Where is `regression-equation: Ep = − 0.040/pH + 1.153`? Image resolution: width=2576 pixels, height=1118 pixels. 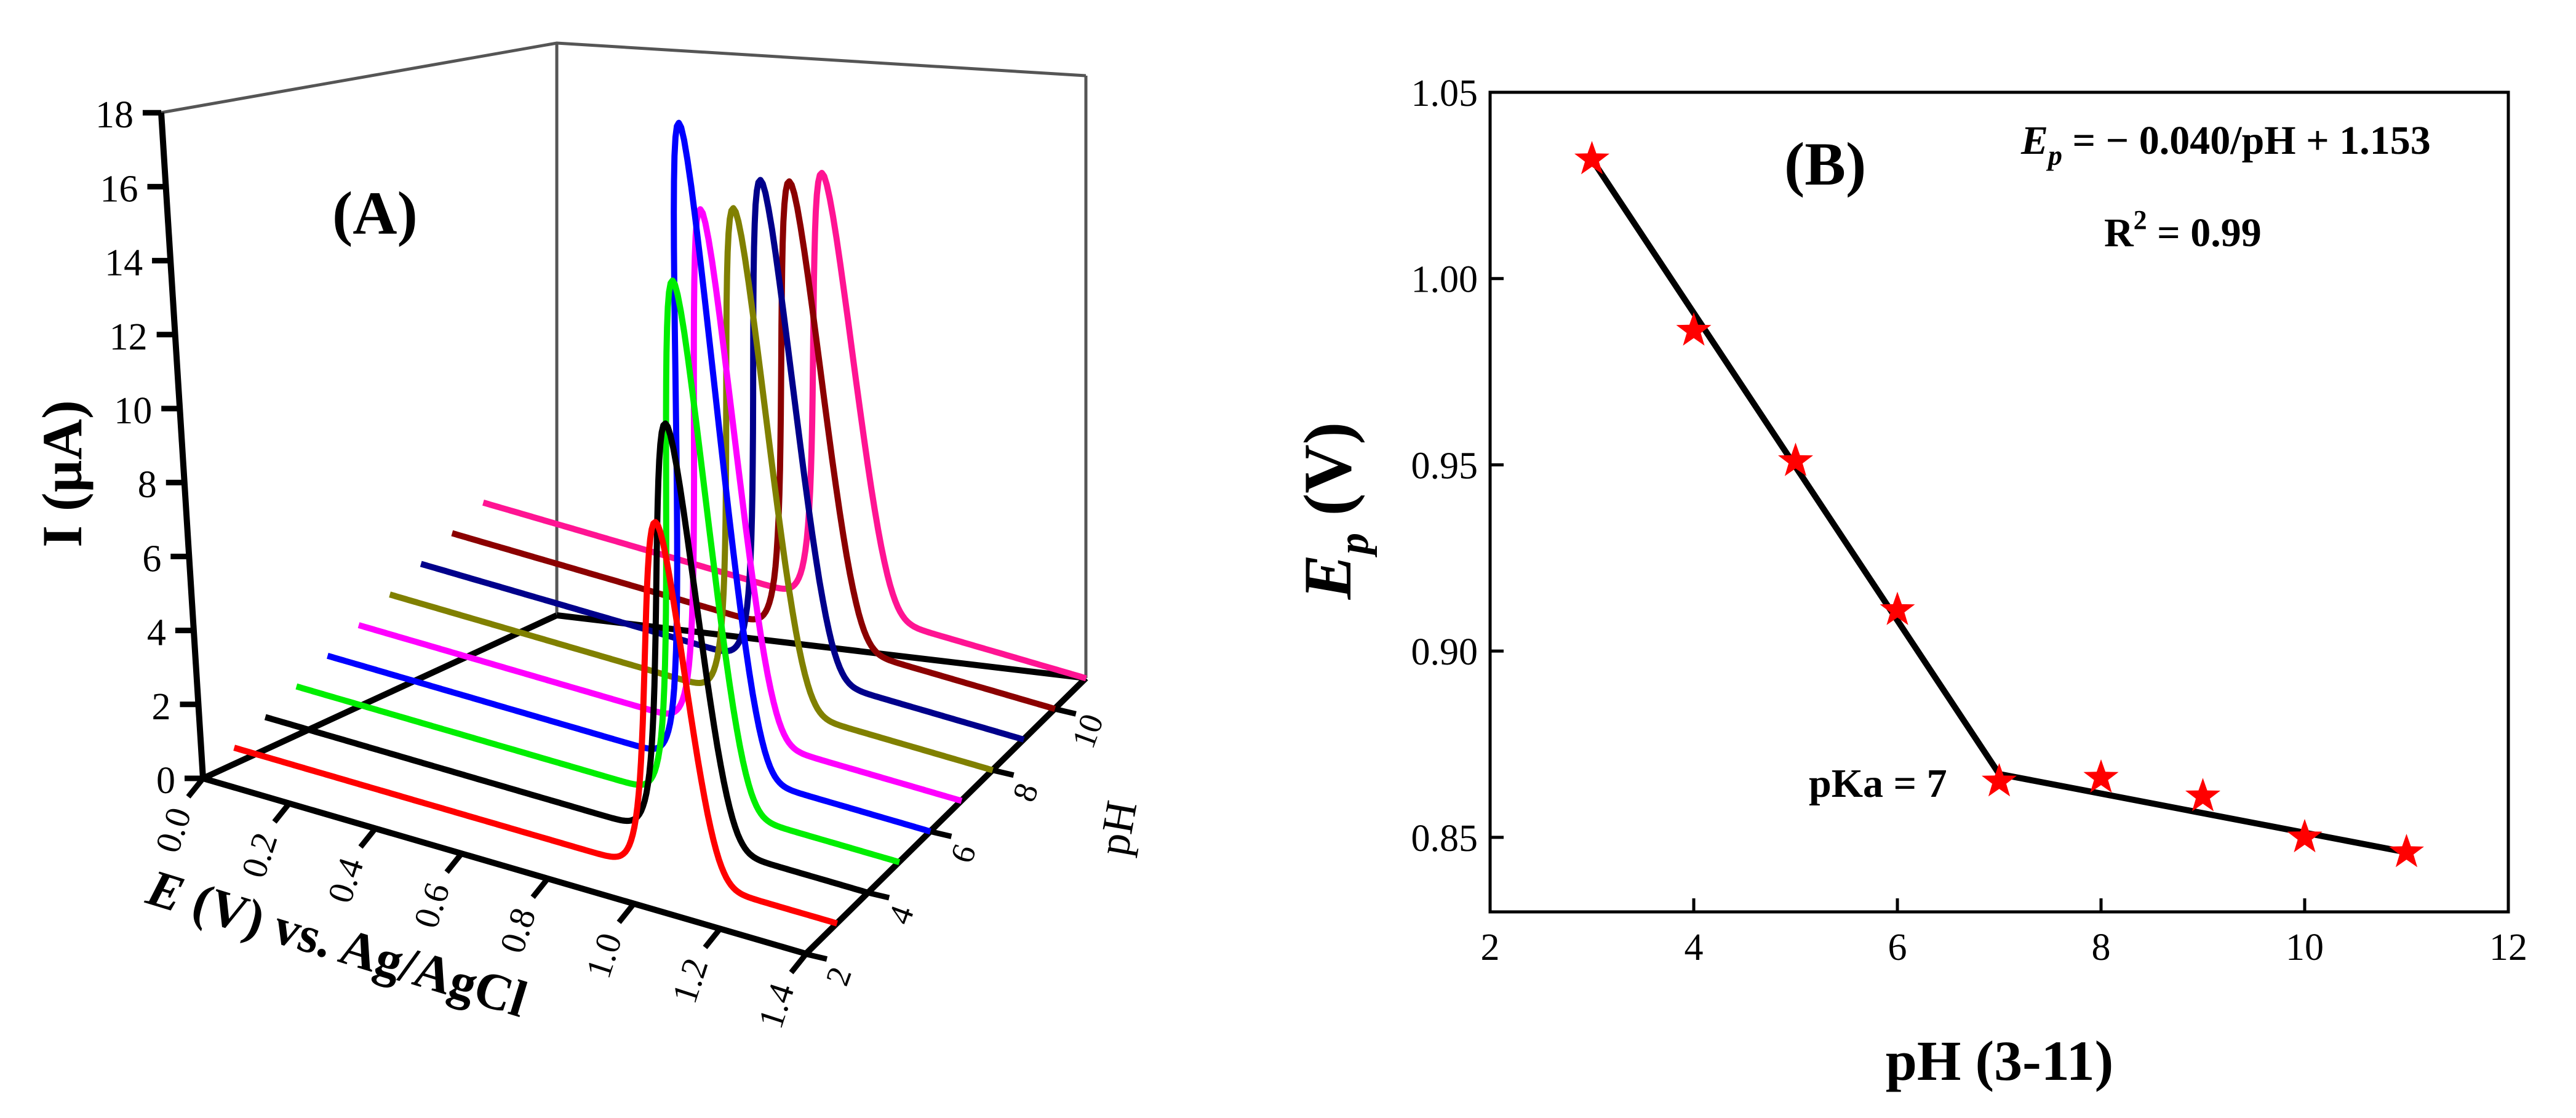 regression-equation: Ep = − 0.040/pH + 1.153 is located at coordinates (2225, 144).